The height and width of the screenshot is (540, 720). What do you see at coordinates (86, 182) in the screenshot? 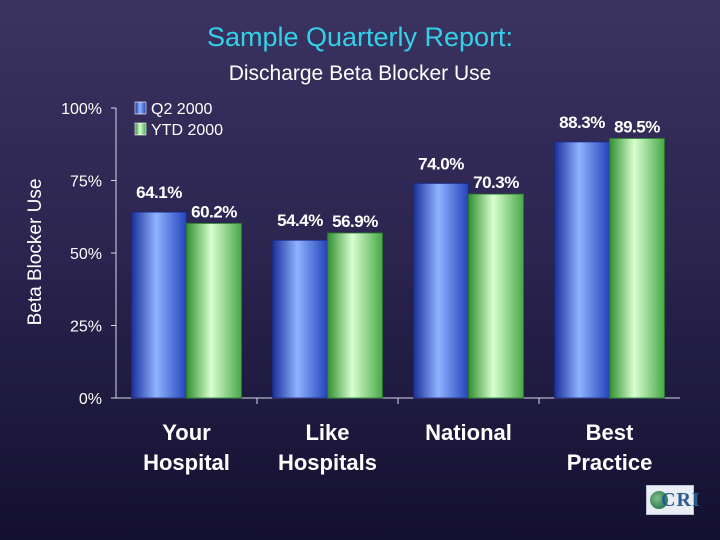
I see `y-tick-label: 75%` at bounding box center [86, 182].